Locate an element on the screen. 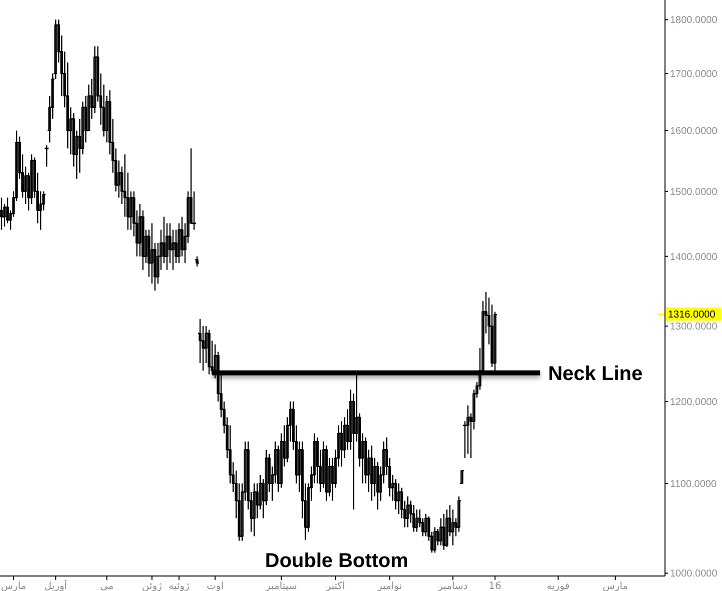 The height and width of the screenshot is (591, 722). y-tick-label: 1100.0000 is located at coordinates (693, 484).